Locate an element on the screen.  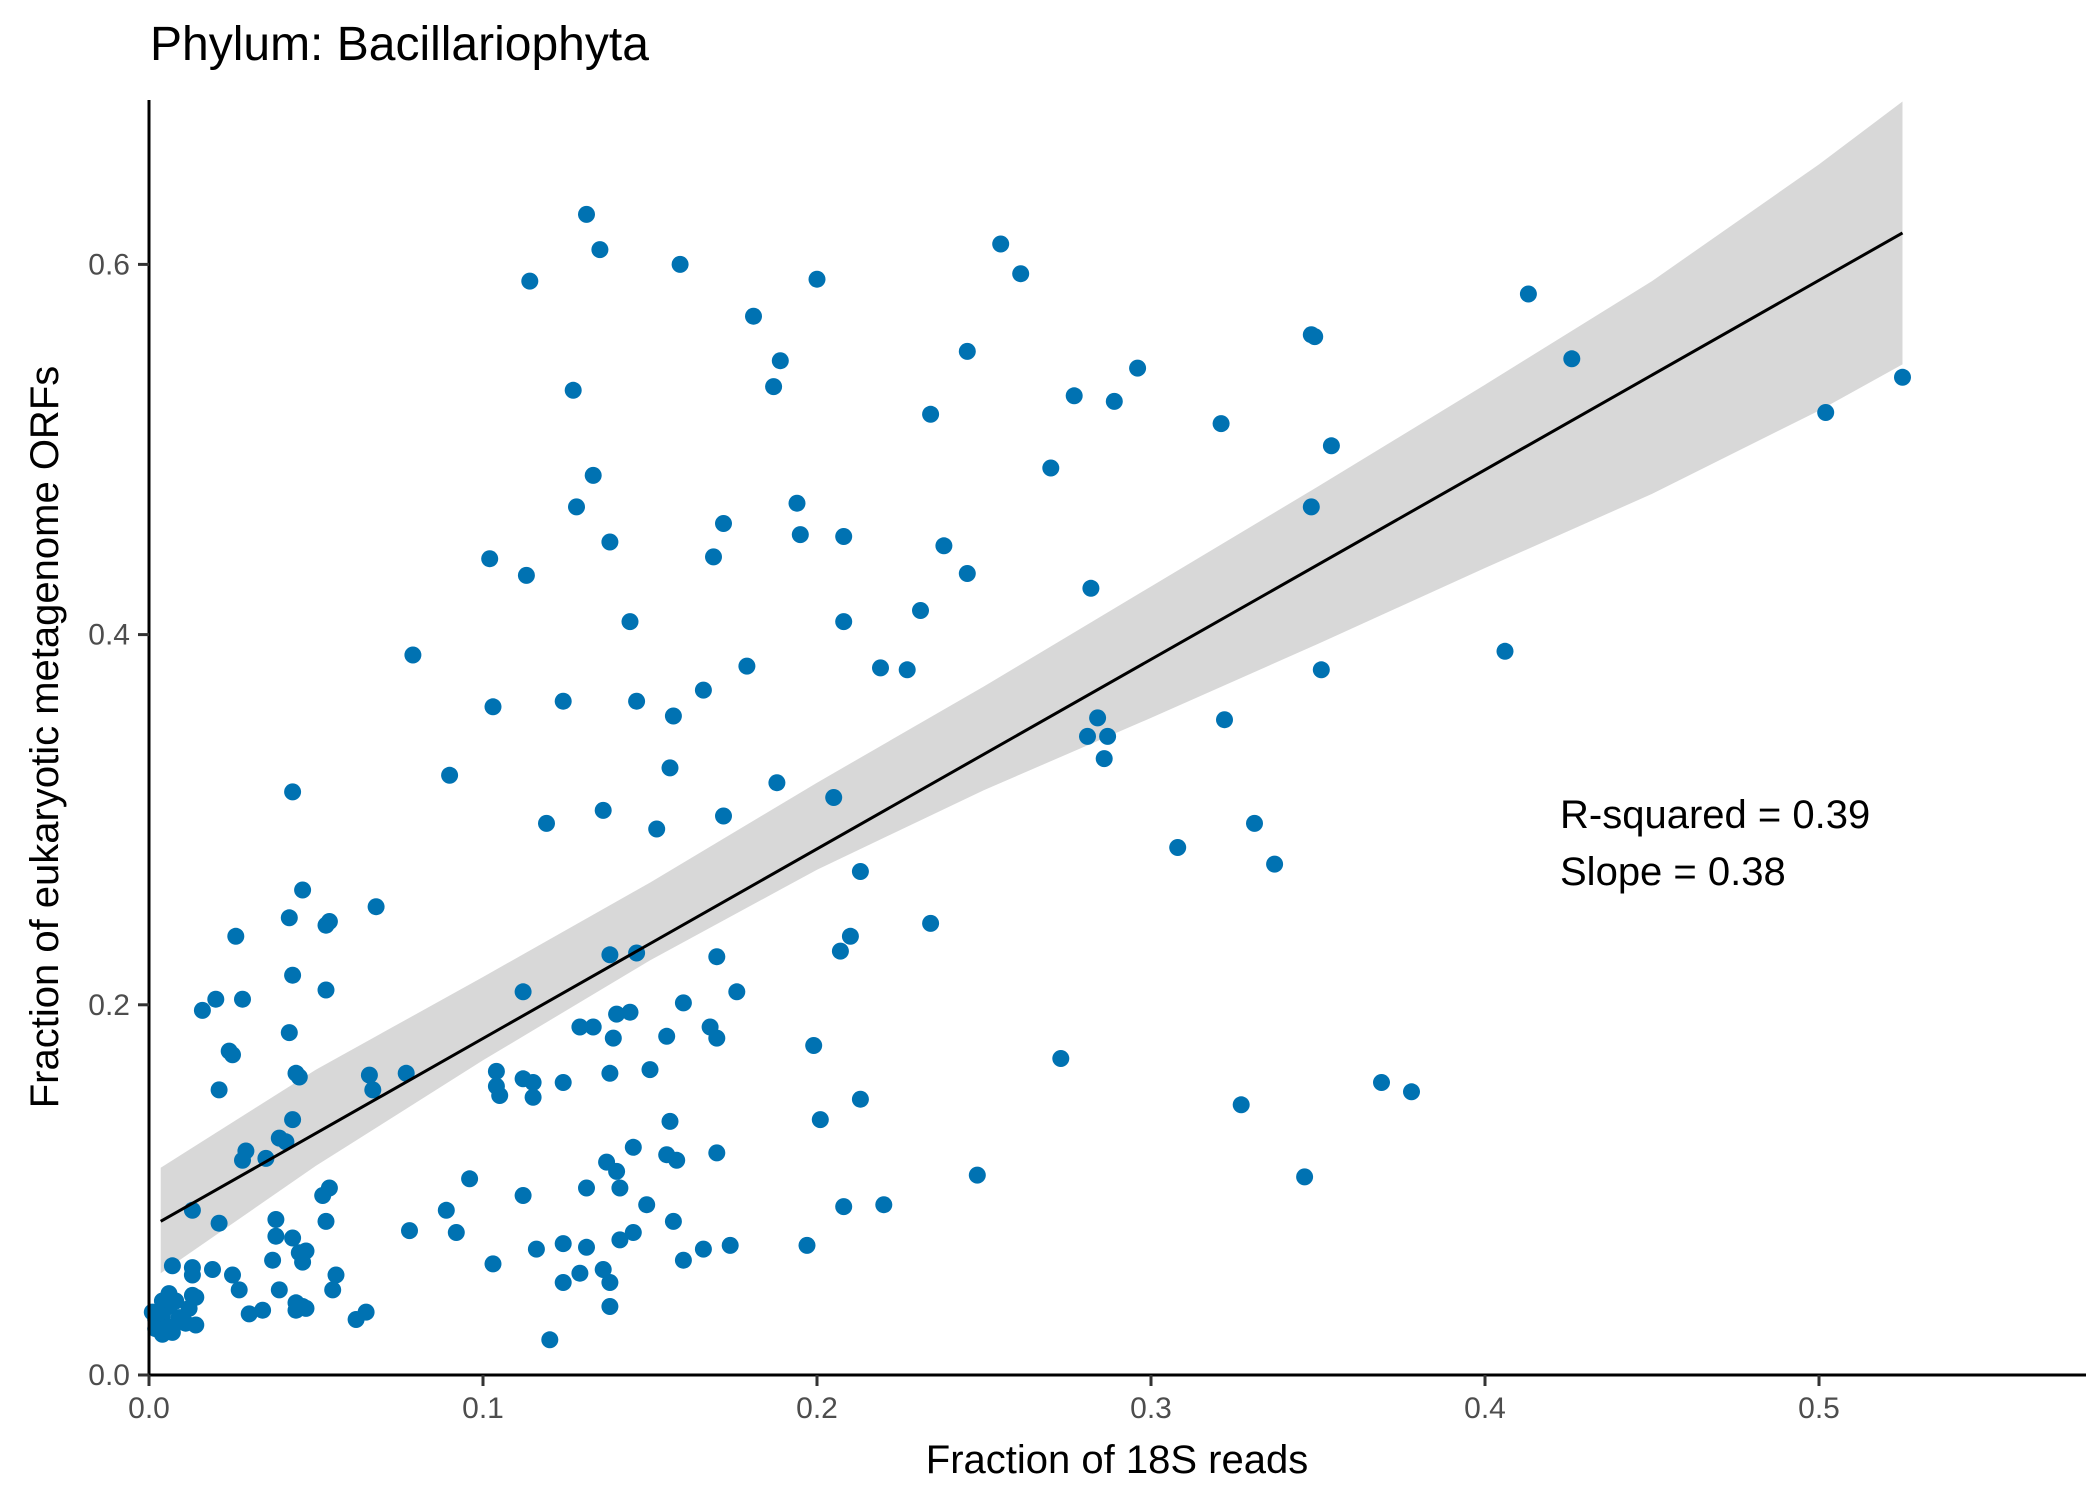
y-tick-label: 0.4 is located at coordinates (109, 635).